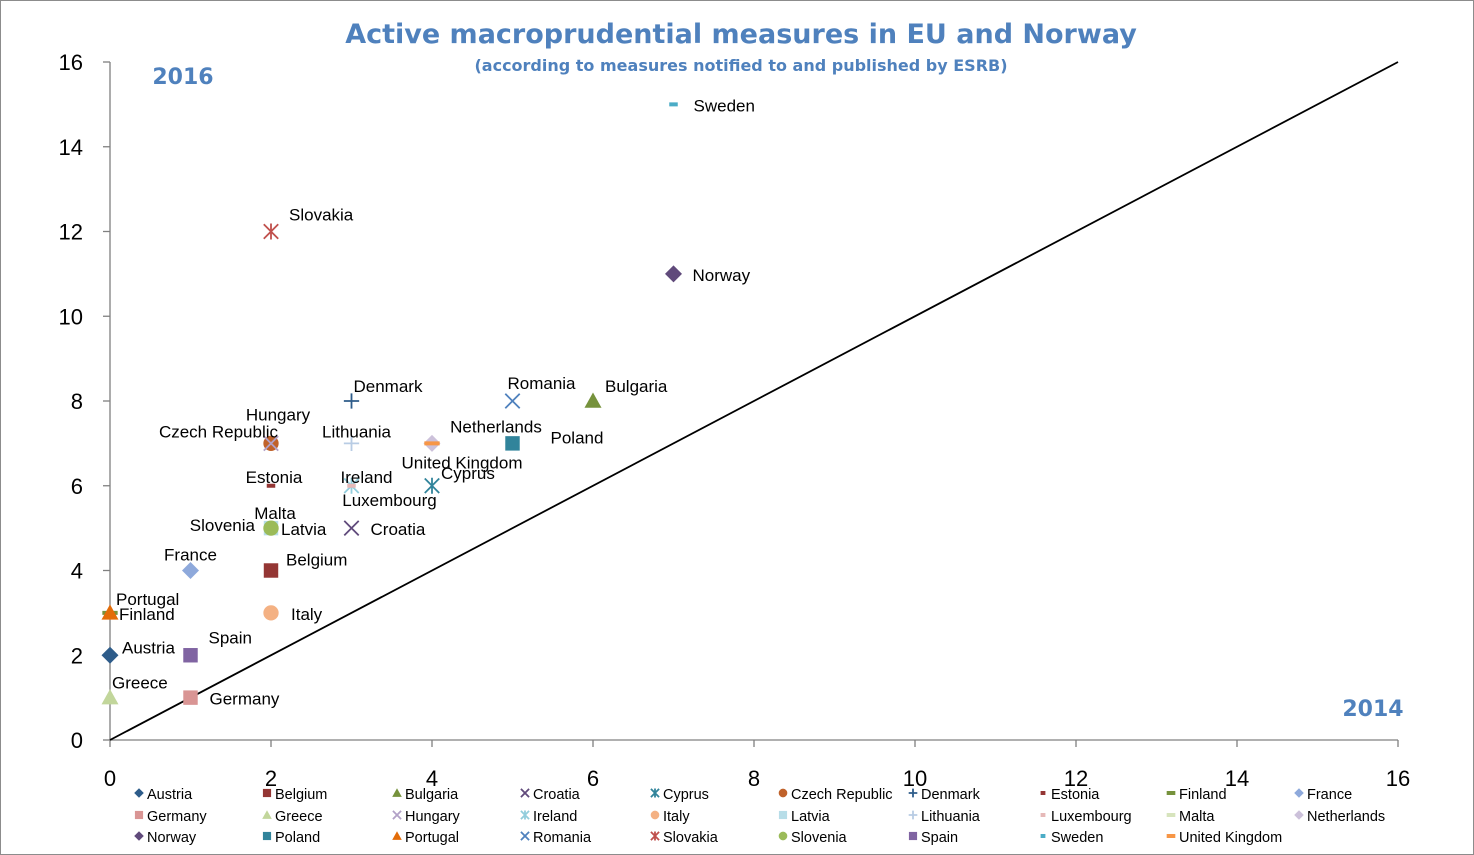  What do you see at coordinates (724, 105) in the screenshot?
I see `point-label-sweden: Sweden` at bounding box center [724, 105].